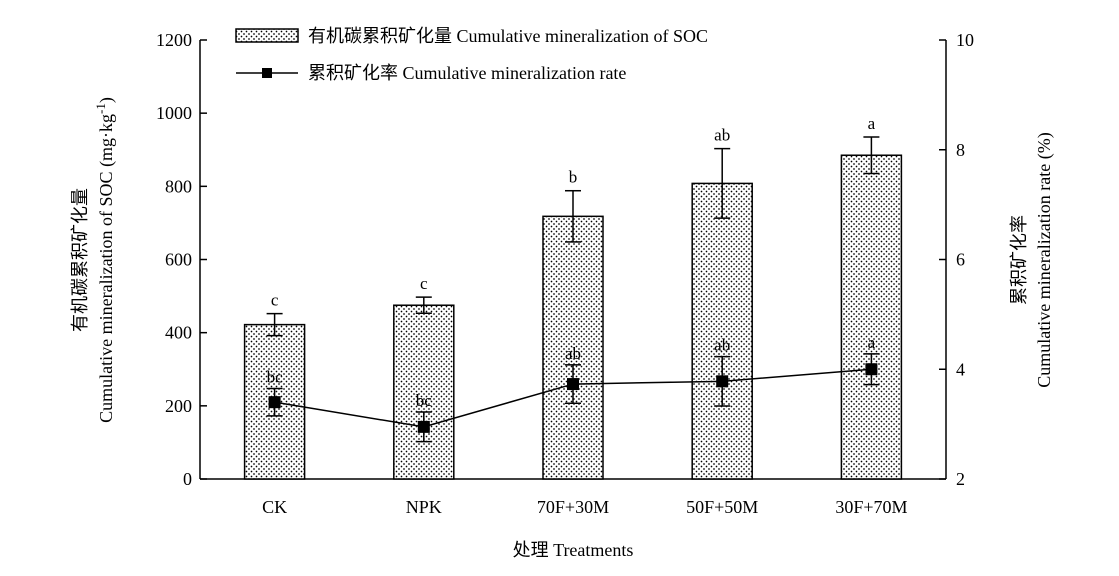  Describe the element at coordinates (106, 100) in the screenshot. I see `left-axis-title-close: )` at that location.